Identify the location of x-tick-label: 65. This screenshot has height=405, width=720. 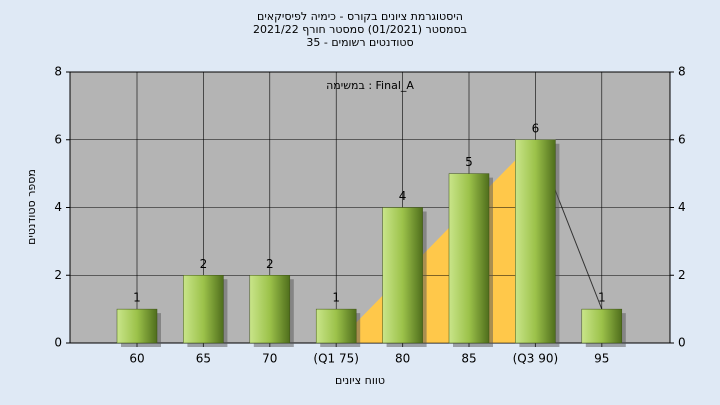
(203, 359).